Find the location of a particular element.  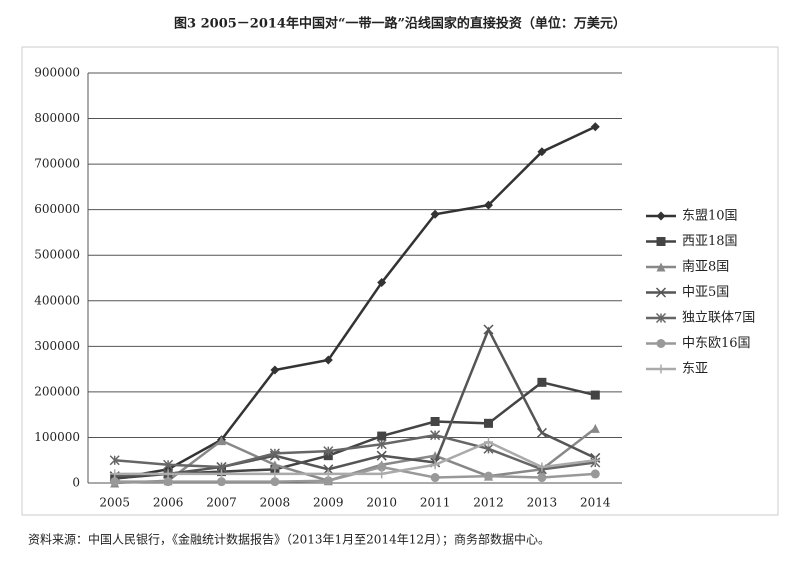

legend-label: 中亚5国 is located at coordinates (705, 292).